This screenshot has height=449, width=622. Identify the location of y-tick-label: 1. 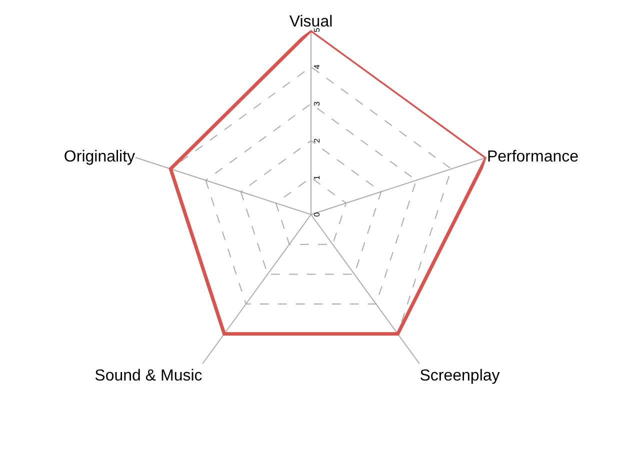
(317, 177).